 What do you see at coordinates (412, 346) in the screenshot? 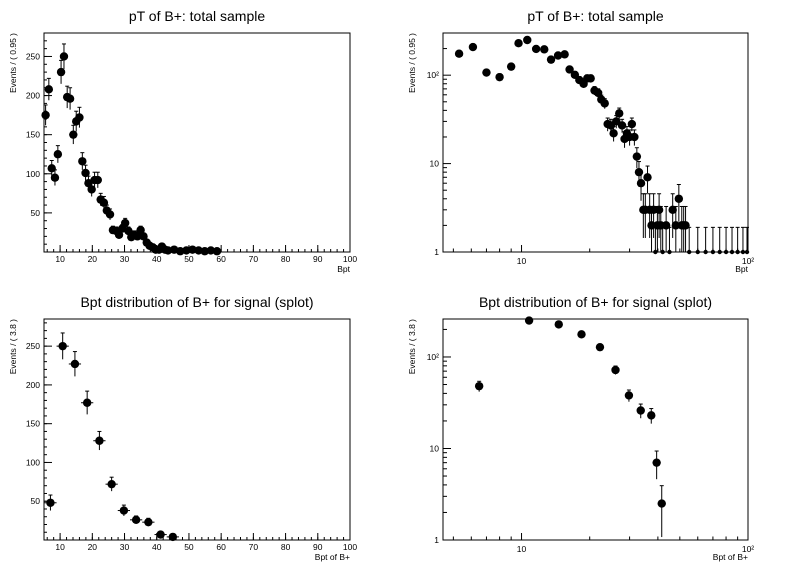
I see `y-axis-label: Events / ( 3.8 )` at bounding box center [412, 346].